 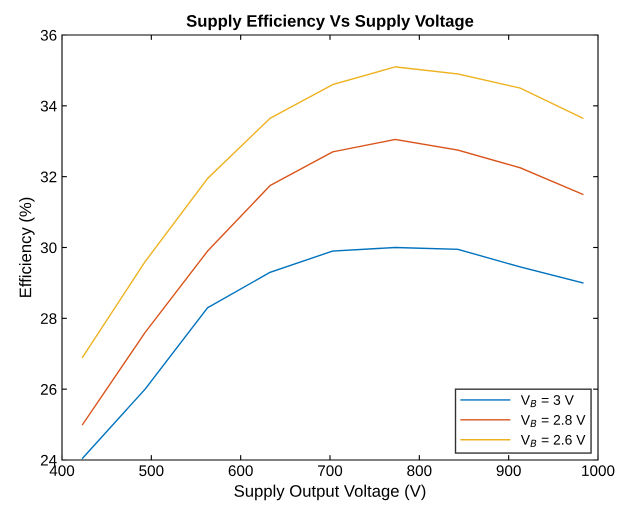 What do you see at coordinates (547, 401) in the screenshot?
I see `legend-label: V$_{B}$ = 3 V` at bounding box center [547, 401].